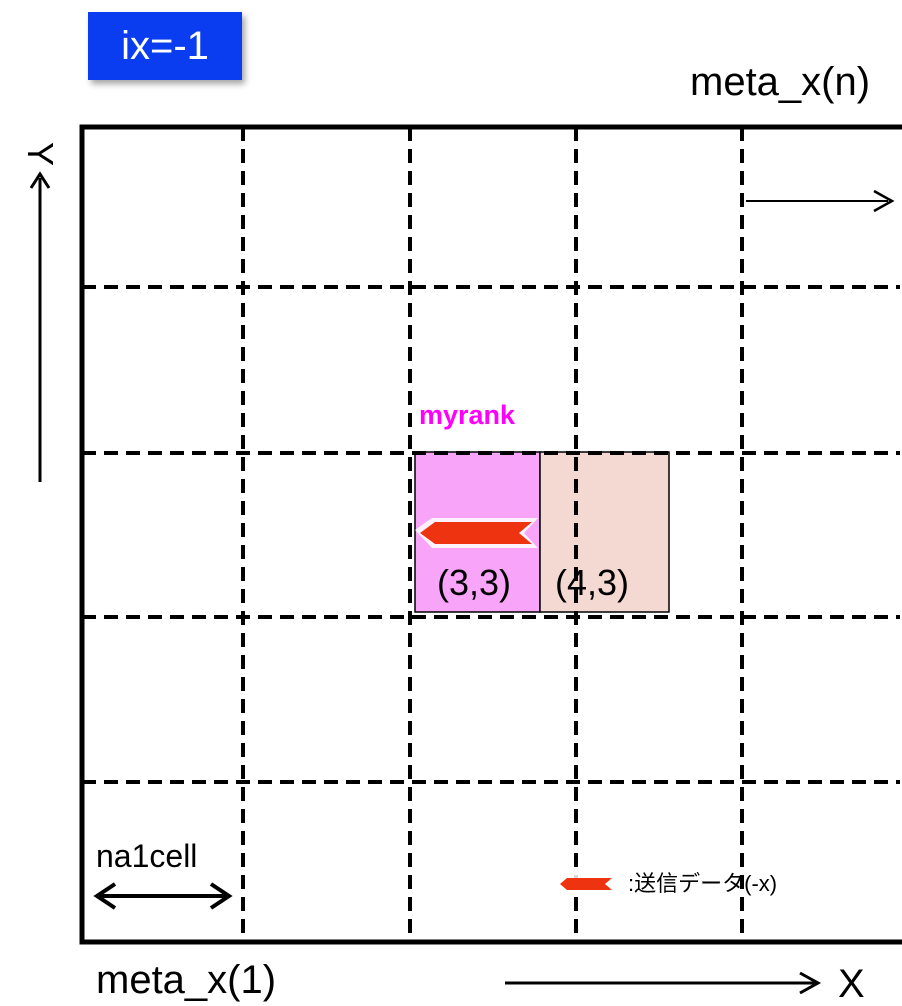 Image resolution: width=902 pixels, height=1006 pixels. What do you see at coordinates (40, 180) in the screenshot?
I see `y-axis-arrowhead` at bounding box center [40, 180].